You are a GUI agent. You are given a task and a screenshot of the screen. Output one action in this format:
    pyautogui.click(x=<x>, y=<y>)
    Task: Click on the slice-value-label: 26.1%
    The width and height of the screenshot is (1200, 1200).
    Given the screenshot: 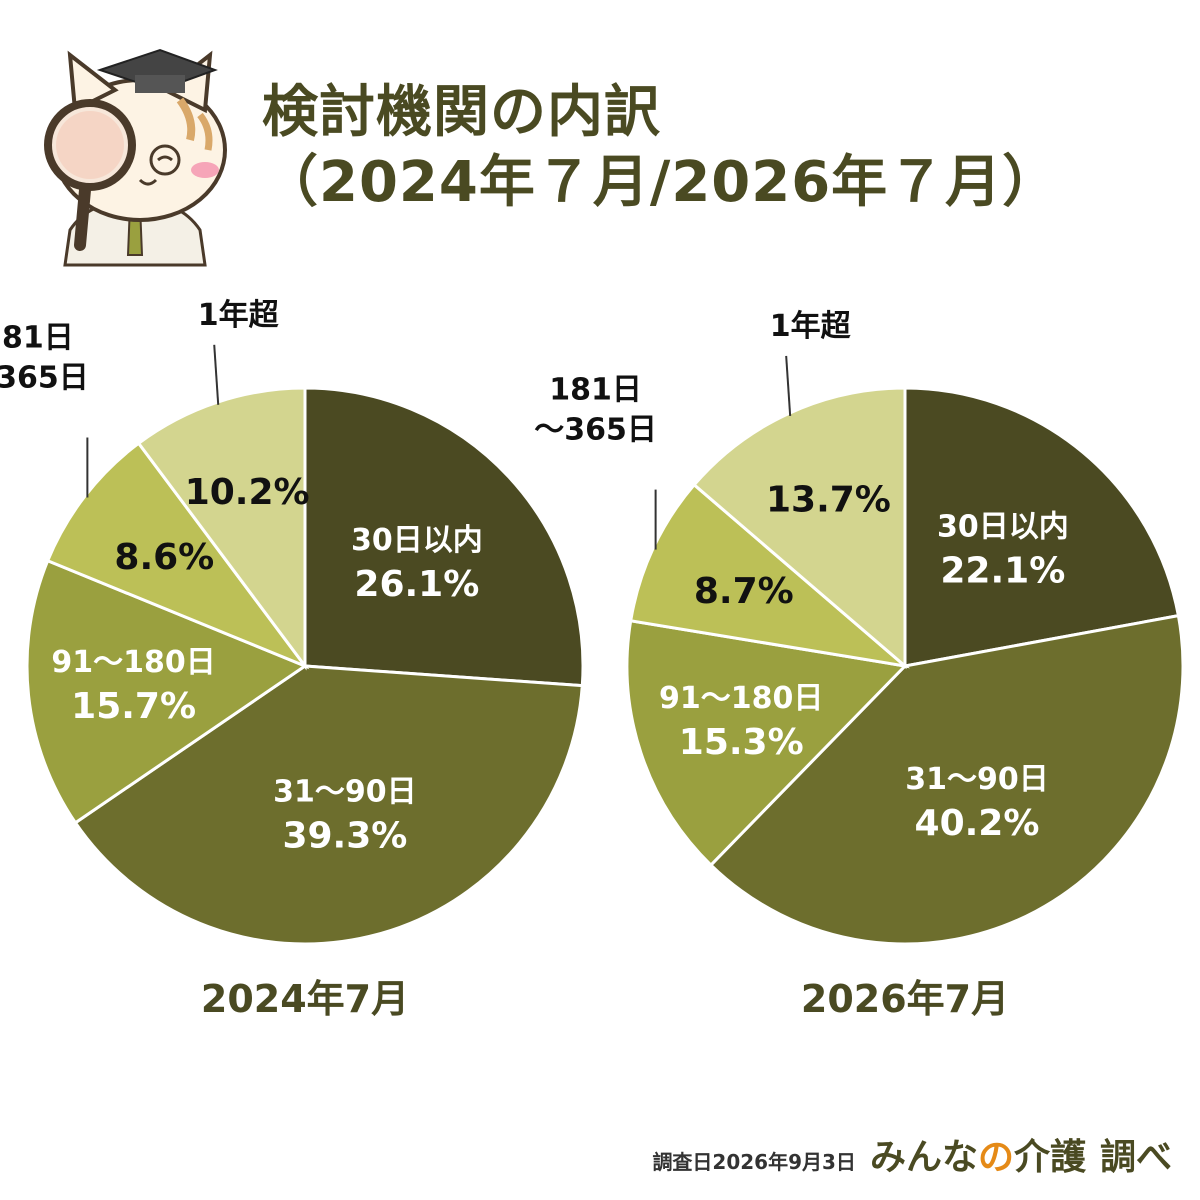 What is the action you would take?
    pyautogui.click(x=416, y=584)
    